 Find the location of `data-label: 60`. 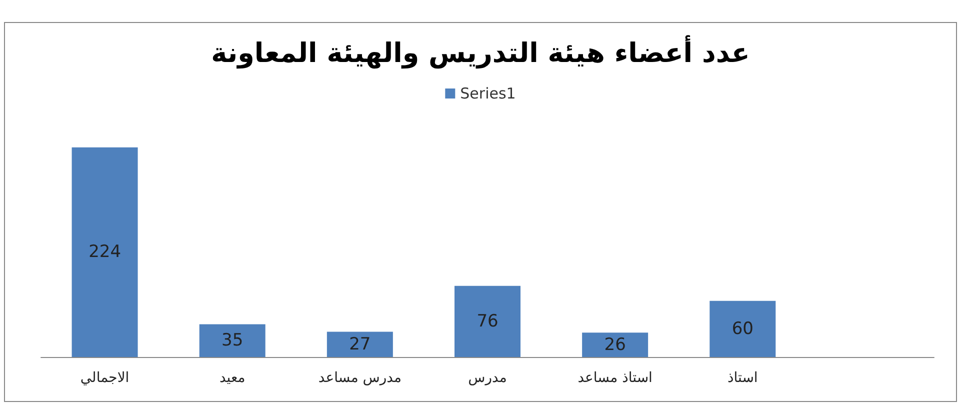

data-label: 60 is located at coordinates (743, 328).